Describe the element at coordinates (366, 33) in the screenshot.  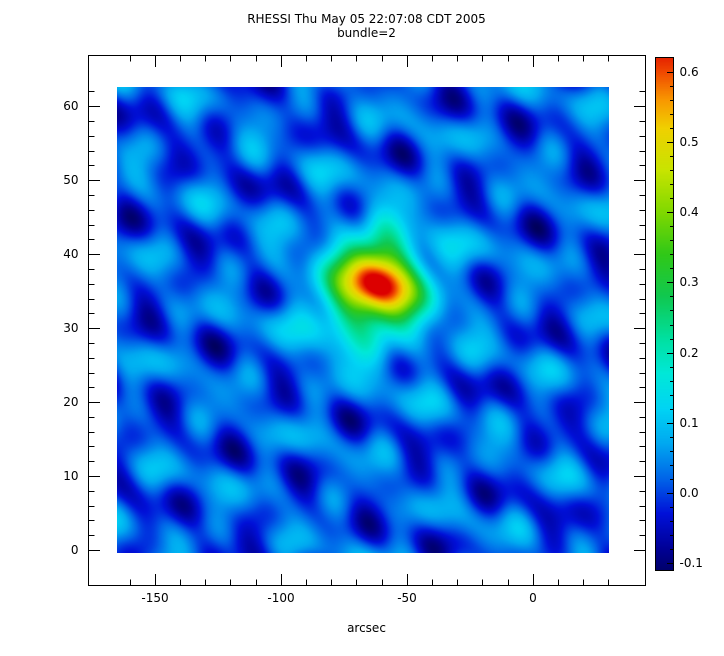
I see `plot-subtitle: bundle=2` at that location.